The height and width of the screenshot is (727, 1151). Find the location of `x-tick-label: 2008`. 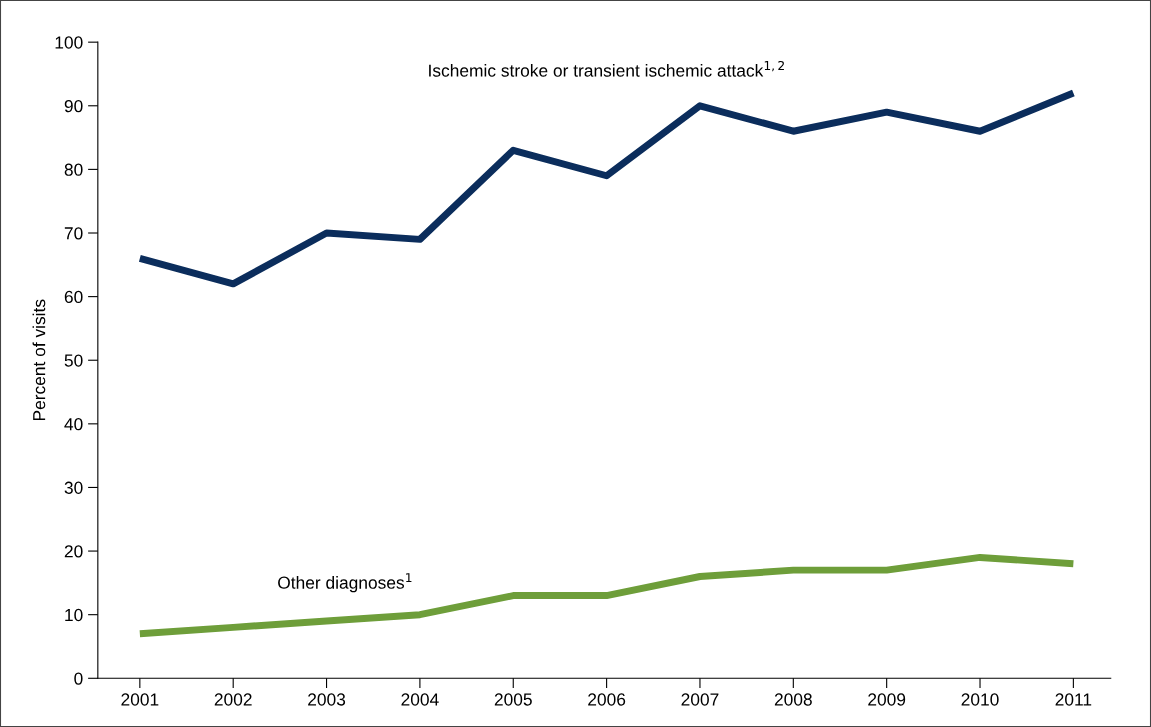

x-tick-label: 2008 is located at coordinates (793, 699).